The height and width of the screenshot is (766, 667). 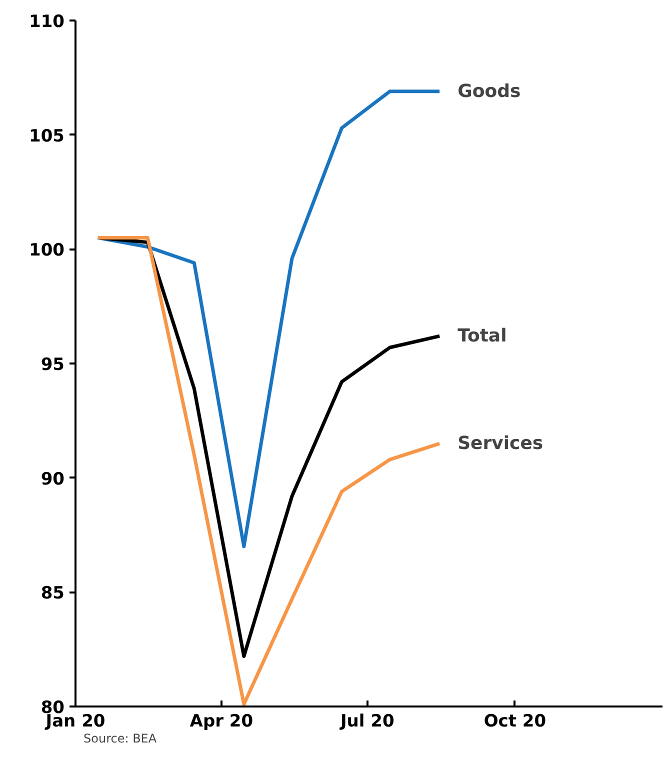 I want to click on y-tick-label: 110, so click(x=47, y=22).